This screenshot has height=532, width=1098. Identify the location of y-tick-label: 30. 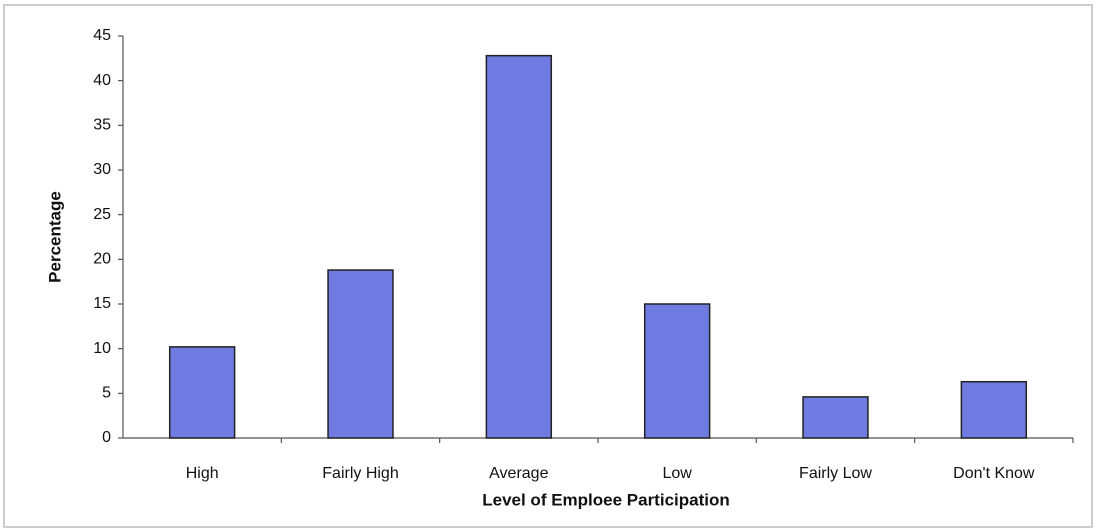
(102, 169).